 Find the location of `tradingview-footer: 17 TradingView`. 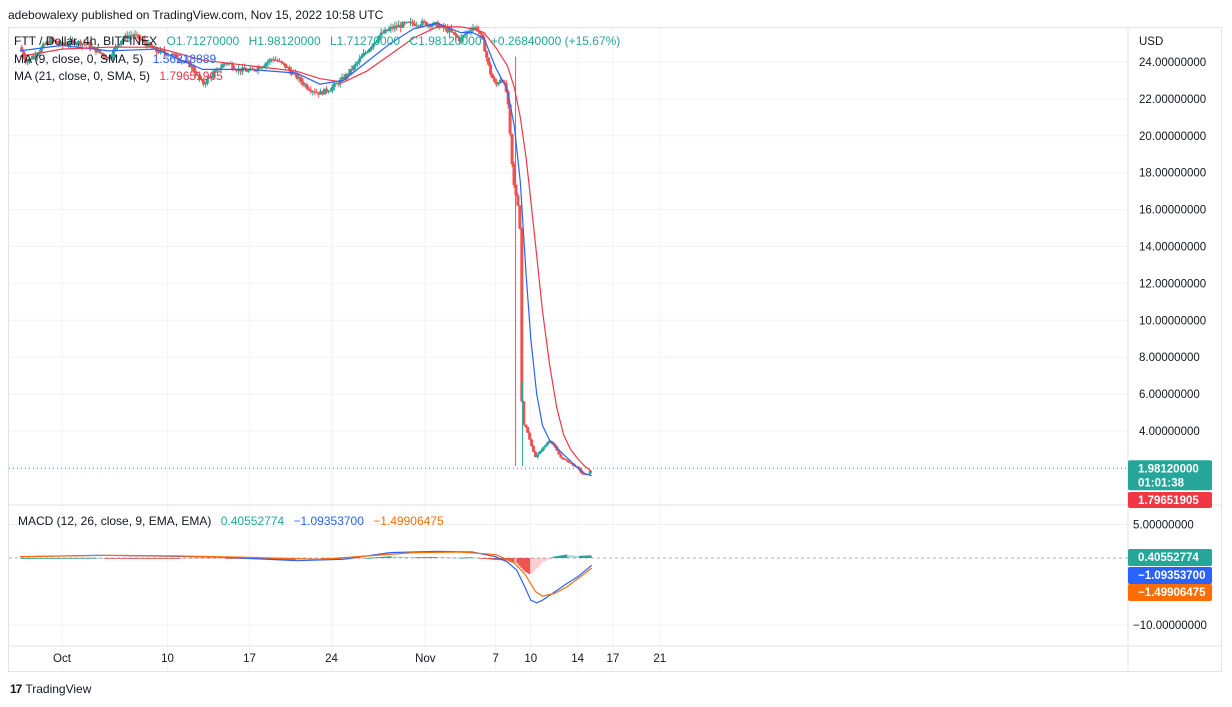

tradingview-footer: 17 TradingView is located at coordinates (50, 689).